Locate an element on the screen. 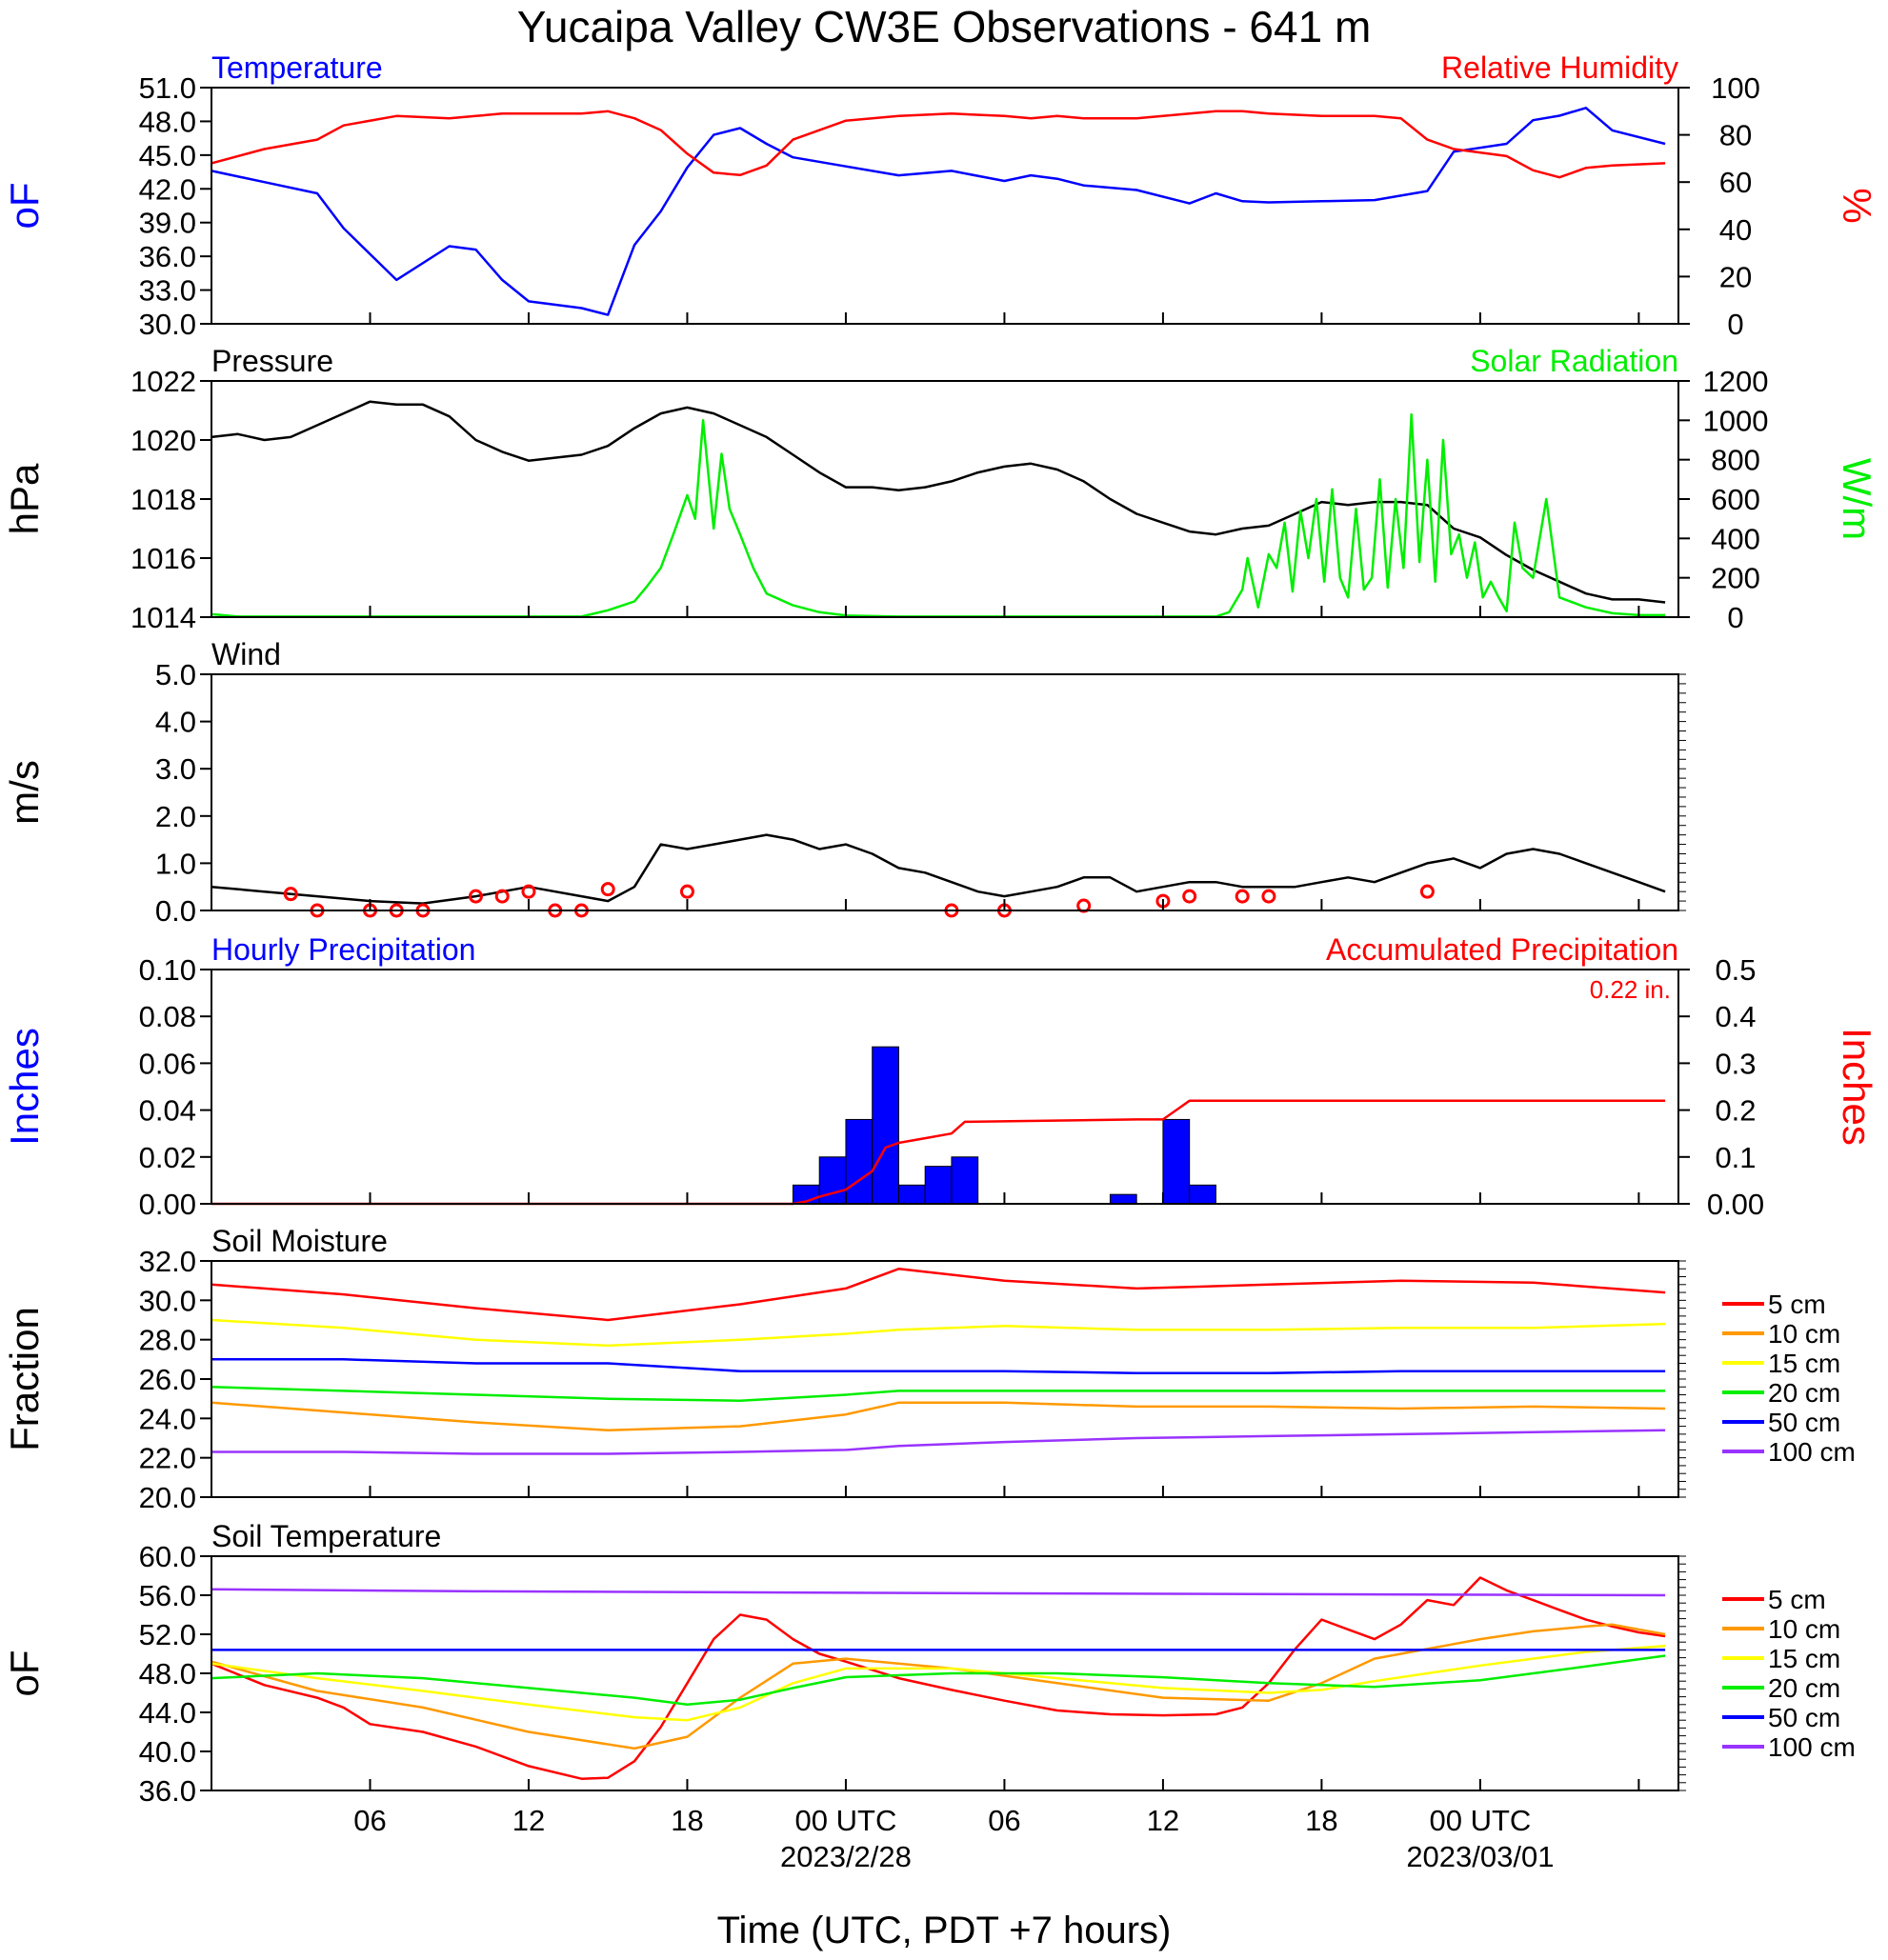 The height and width of the screenshot is (1960, 1888). panel-left-title: Soil Temperature is located at coordinates (326, 1536).